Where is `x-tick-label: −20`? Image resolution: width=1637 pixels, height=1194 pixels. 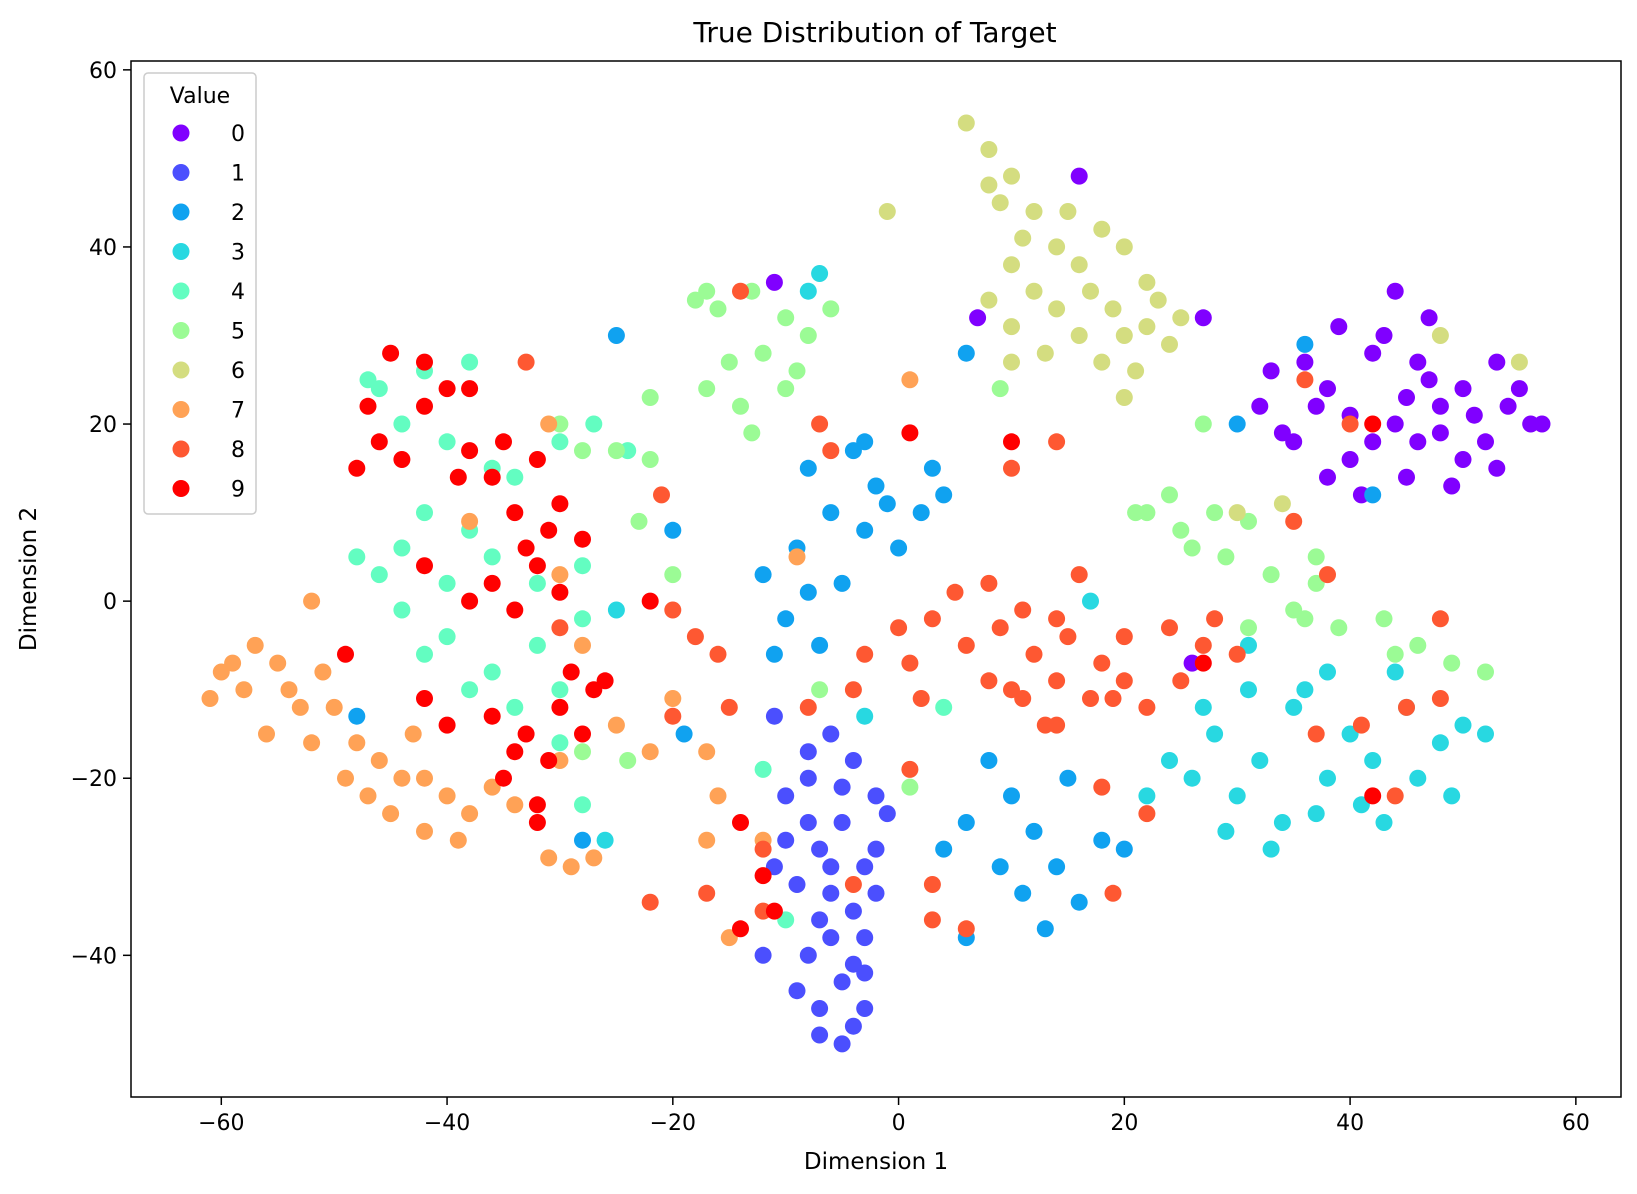
x-tick-label: −20 is located at coordinates (673, 1123).